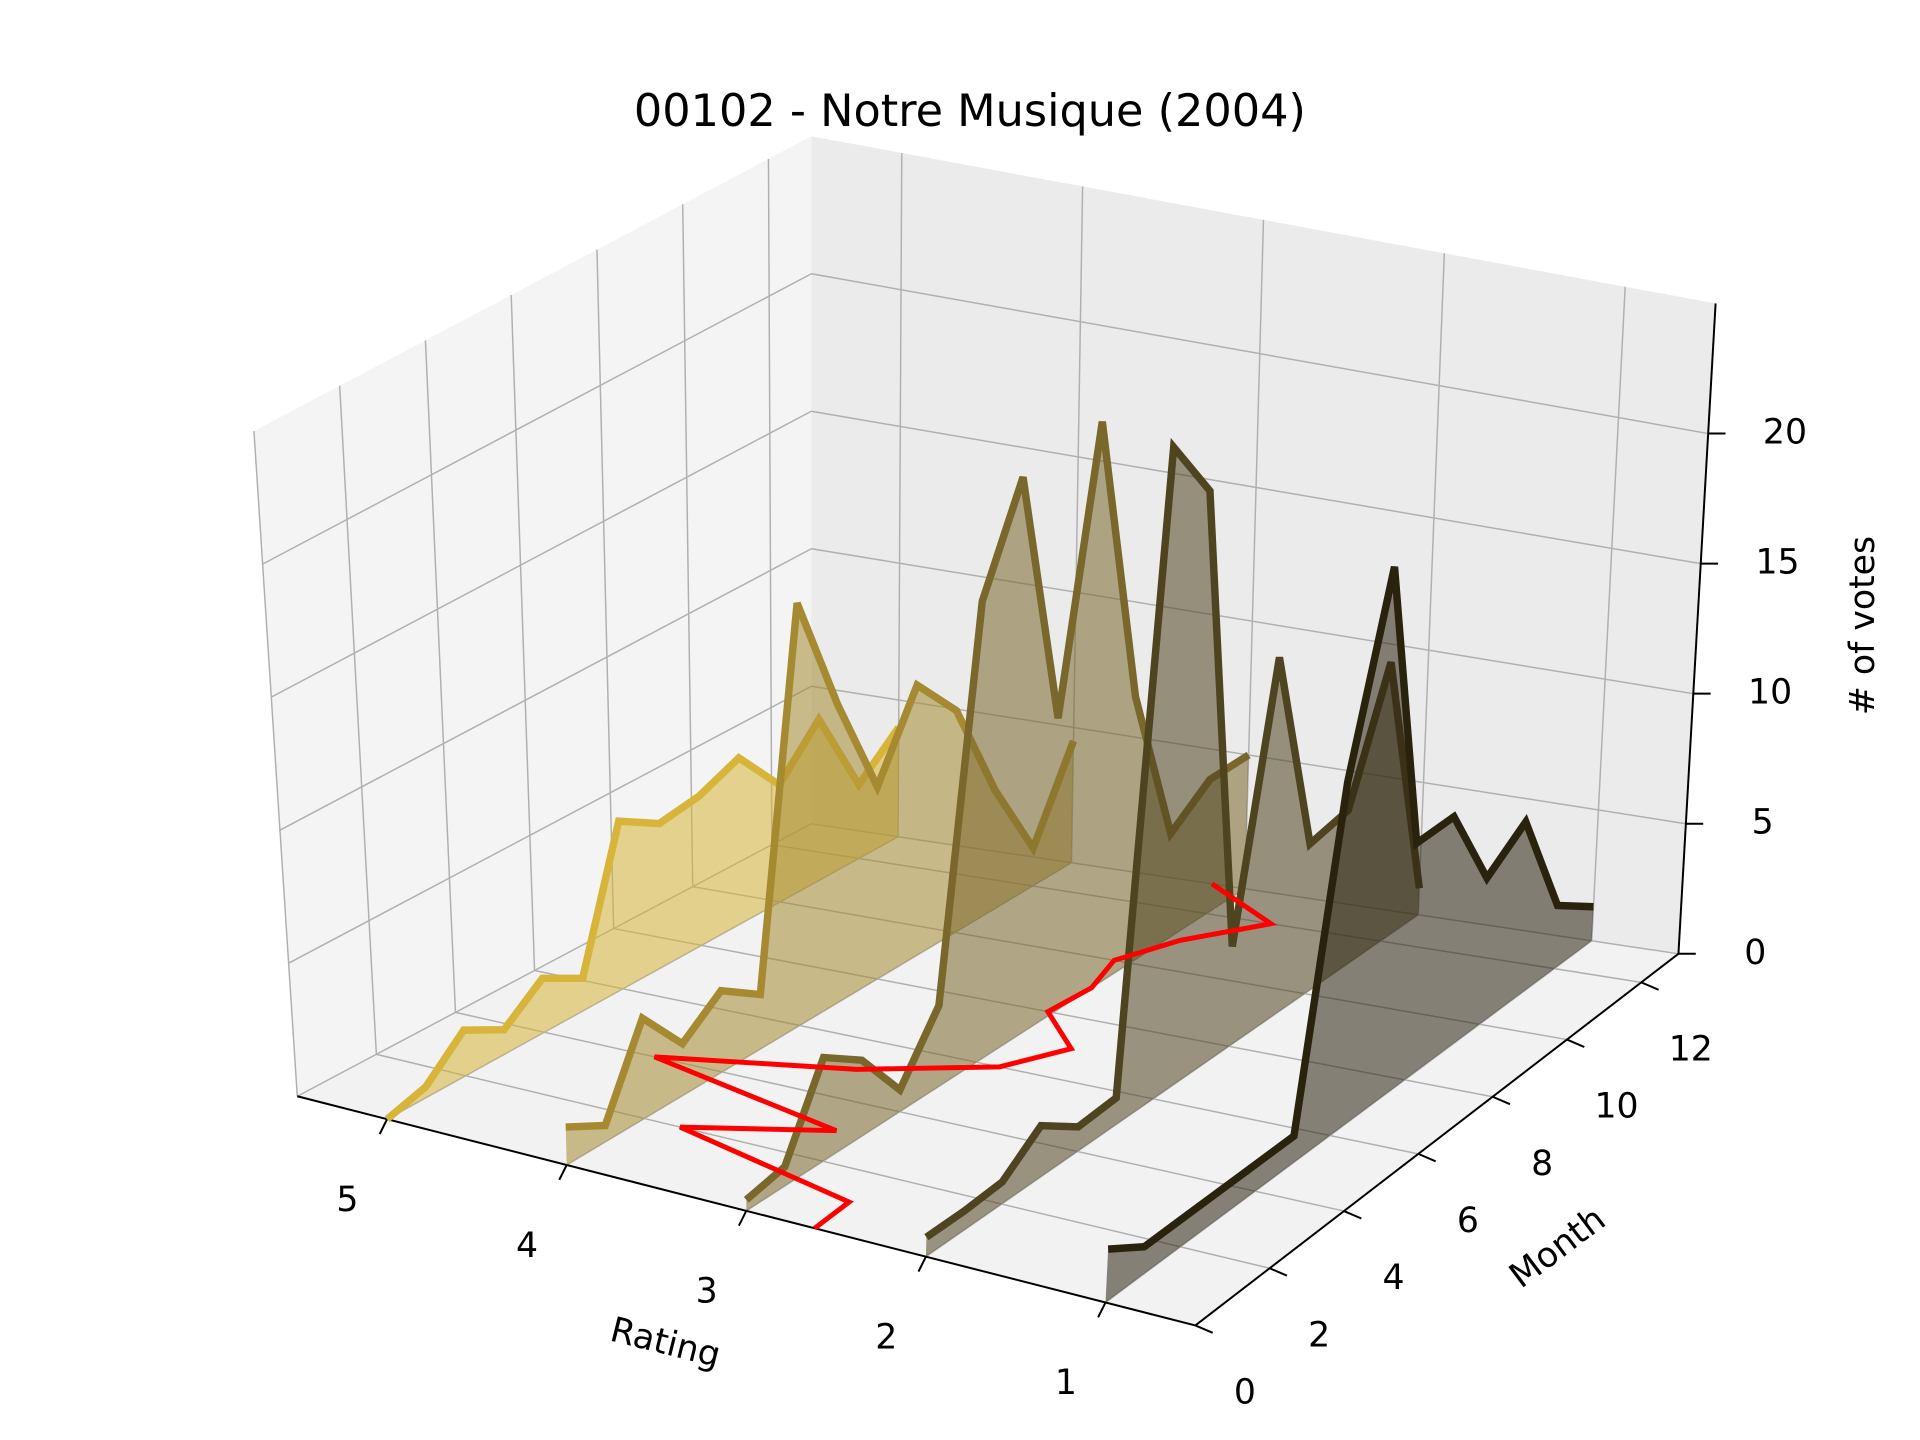  Describe the element at coordinates (1468, 1221) in the screenshot. I see `y-tick-label: 6` at that location.